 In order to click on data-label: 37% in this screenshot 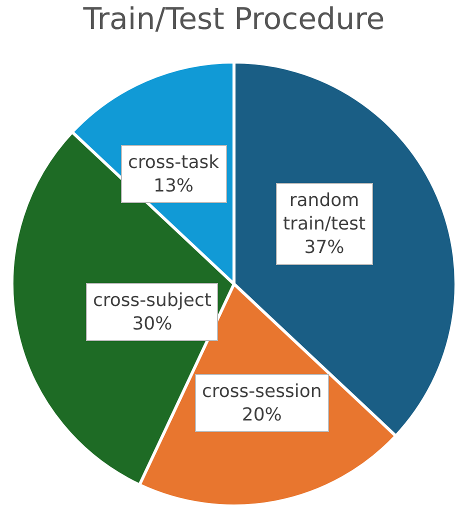, I will do `click(324, 247)`.